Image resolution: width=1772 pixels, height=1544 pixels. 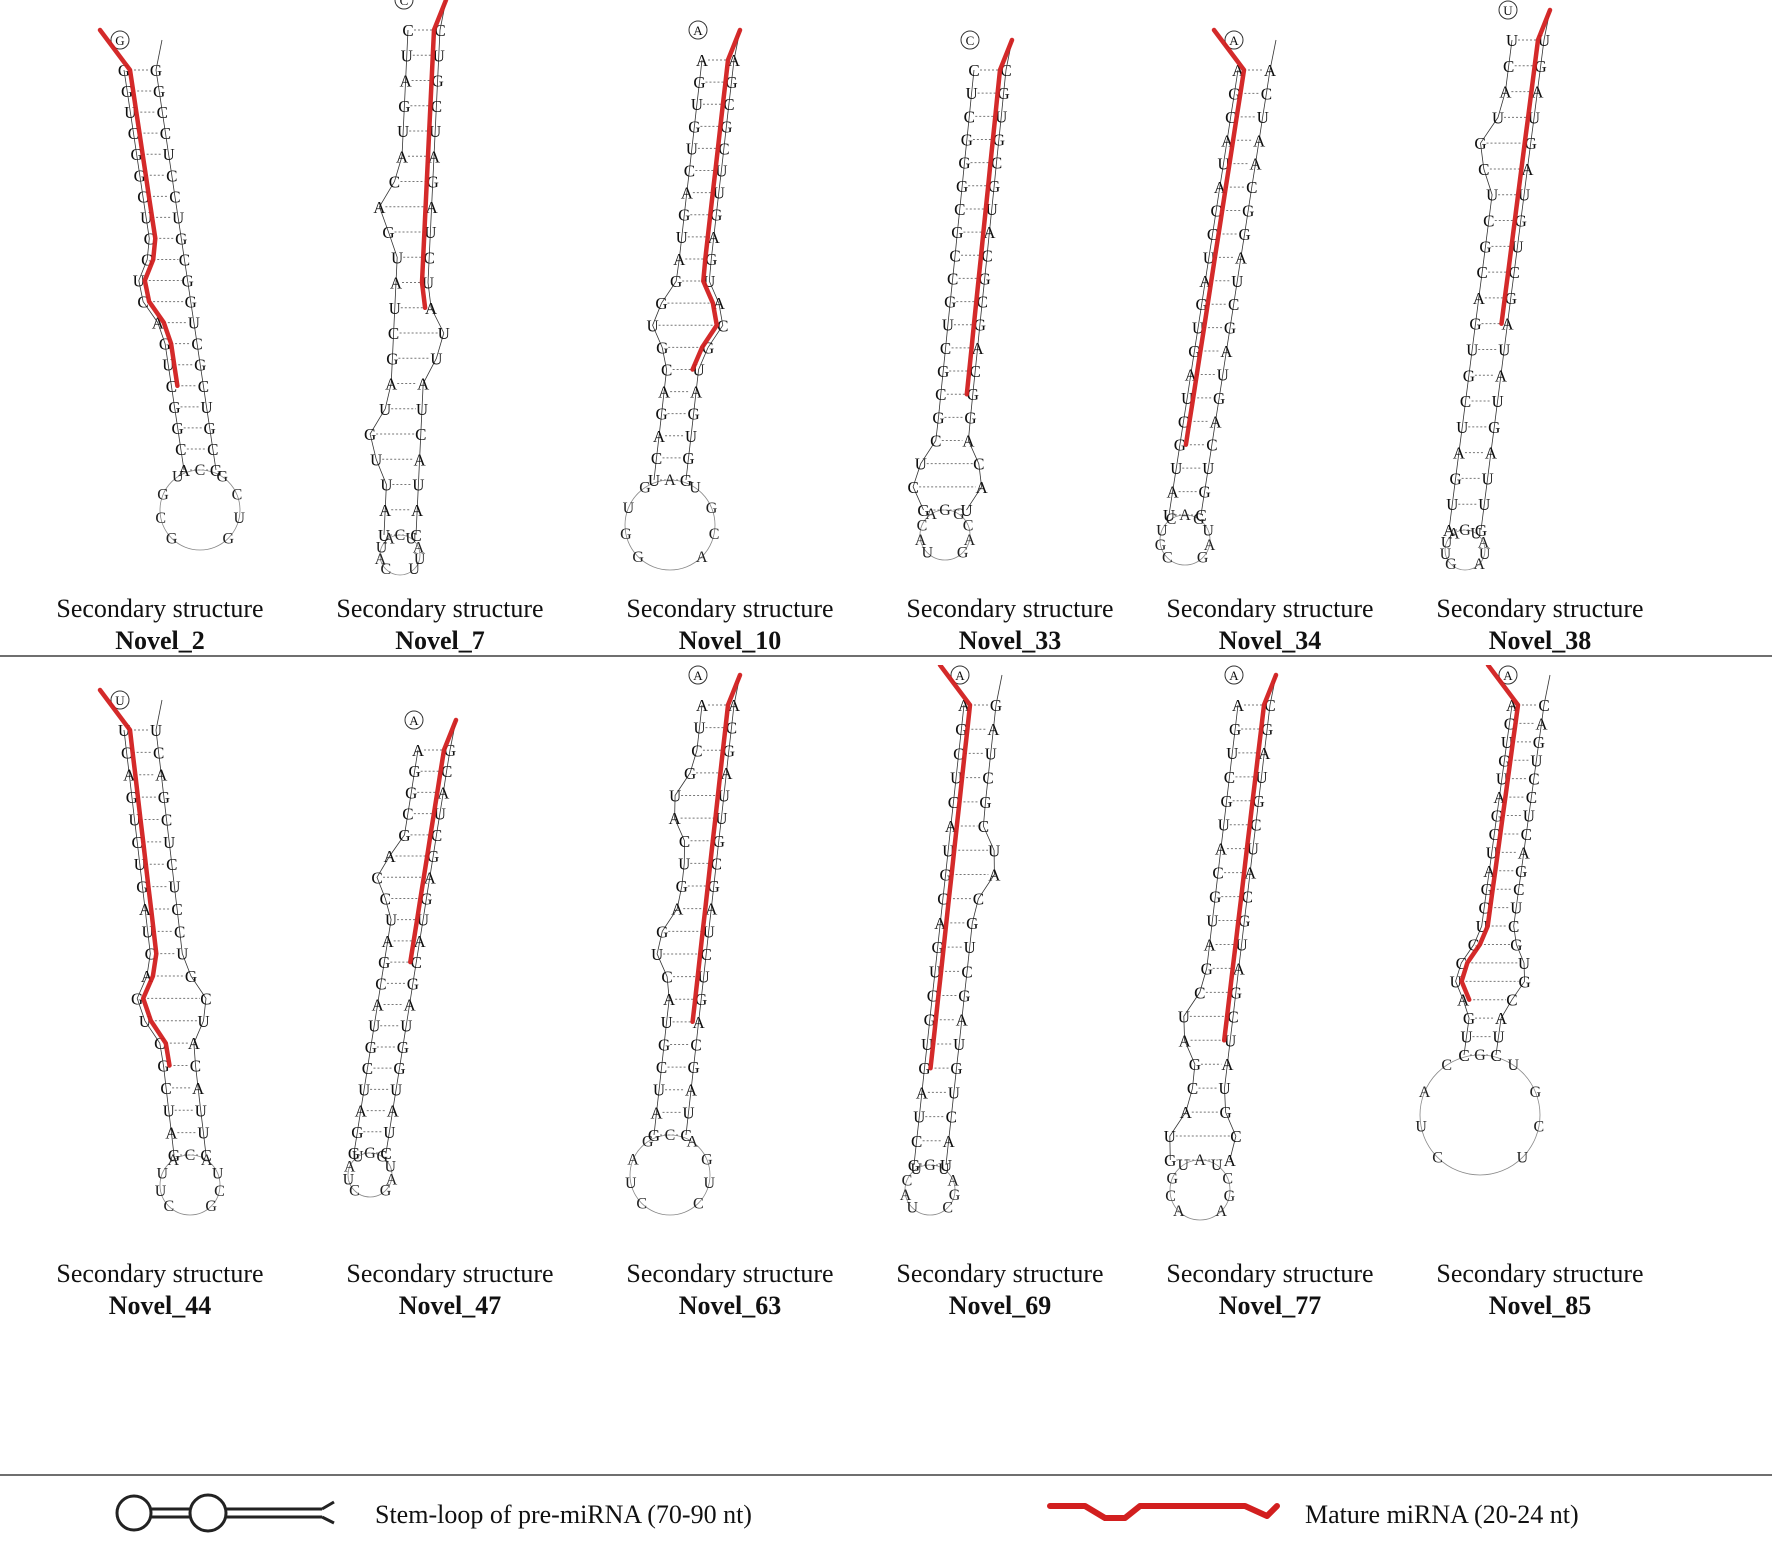 What do you see at coordinates (1540, 1305) in the screenshot?
I see `panel-name: Novel_85` at bounding box center [1540, 1305].